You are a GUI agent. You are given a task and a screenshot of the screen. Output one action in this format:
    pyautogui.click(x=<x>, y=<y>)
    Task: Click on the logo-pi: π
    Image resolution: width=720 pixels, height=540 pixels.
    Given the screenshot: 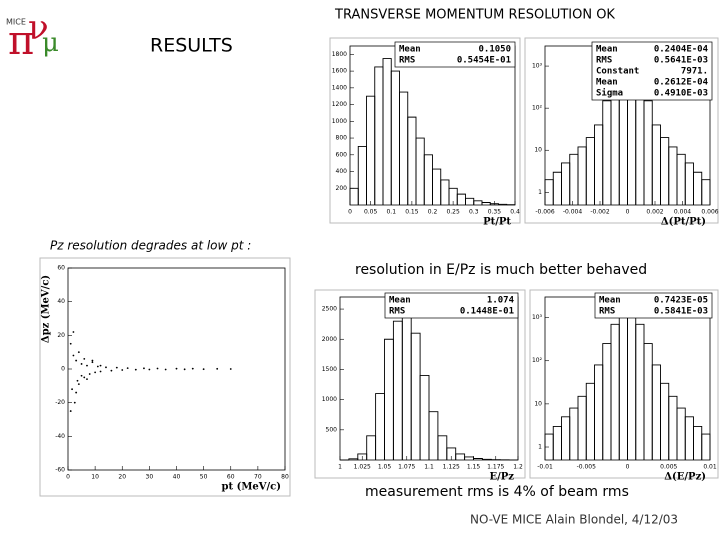 What is the action you would take?
    pyautogui.click(x=21, y=41)
    